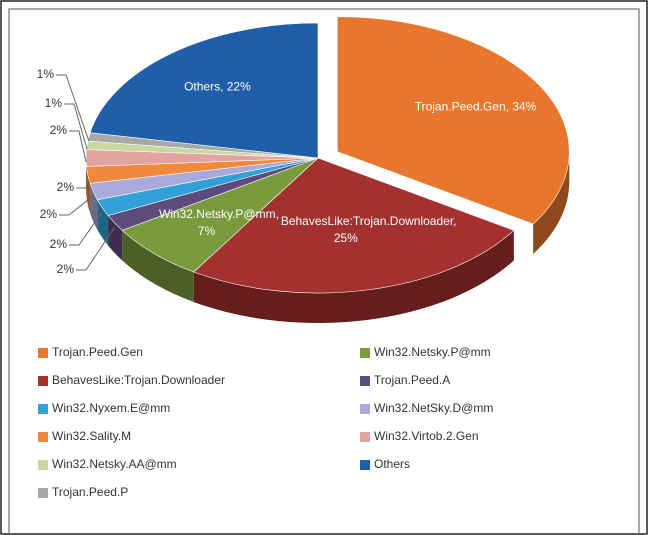 Image resolution: width=648 pixels, height=535 pixels. I want to click on legend-label: Trojan.Peed.P, so click(90, 492).